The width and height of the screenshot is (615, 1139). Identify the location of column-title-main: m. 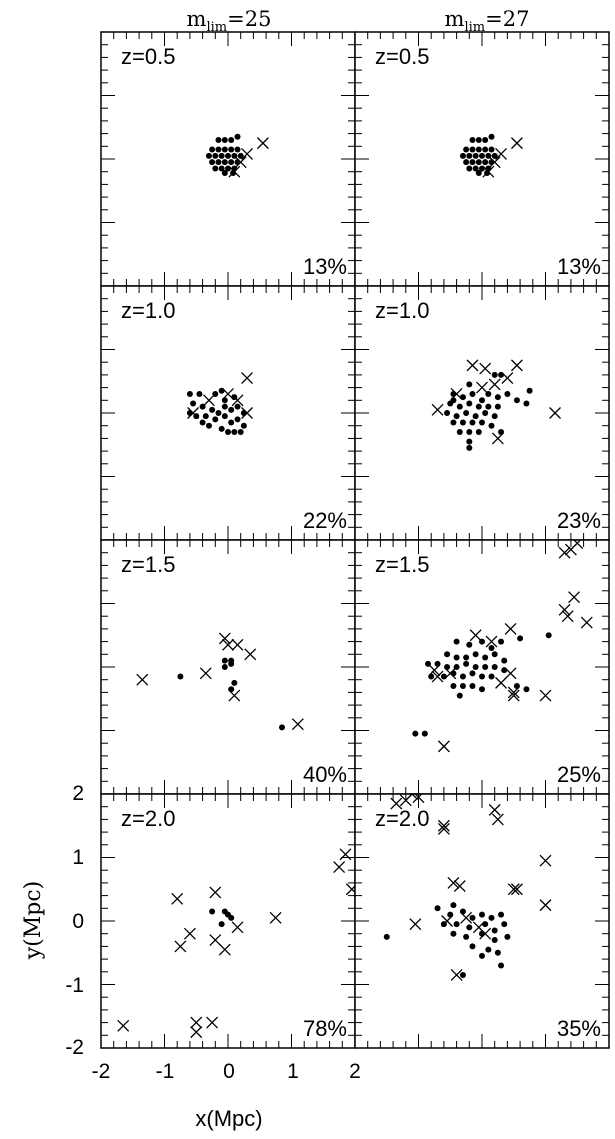
(455, 19).